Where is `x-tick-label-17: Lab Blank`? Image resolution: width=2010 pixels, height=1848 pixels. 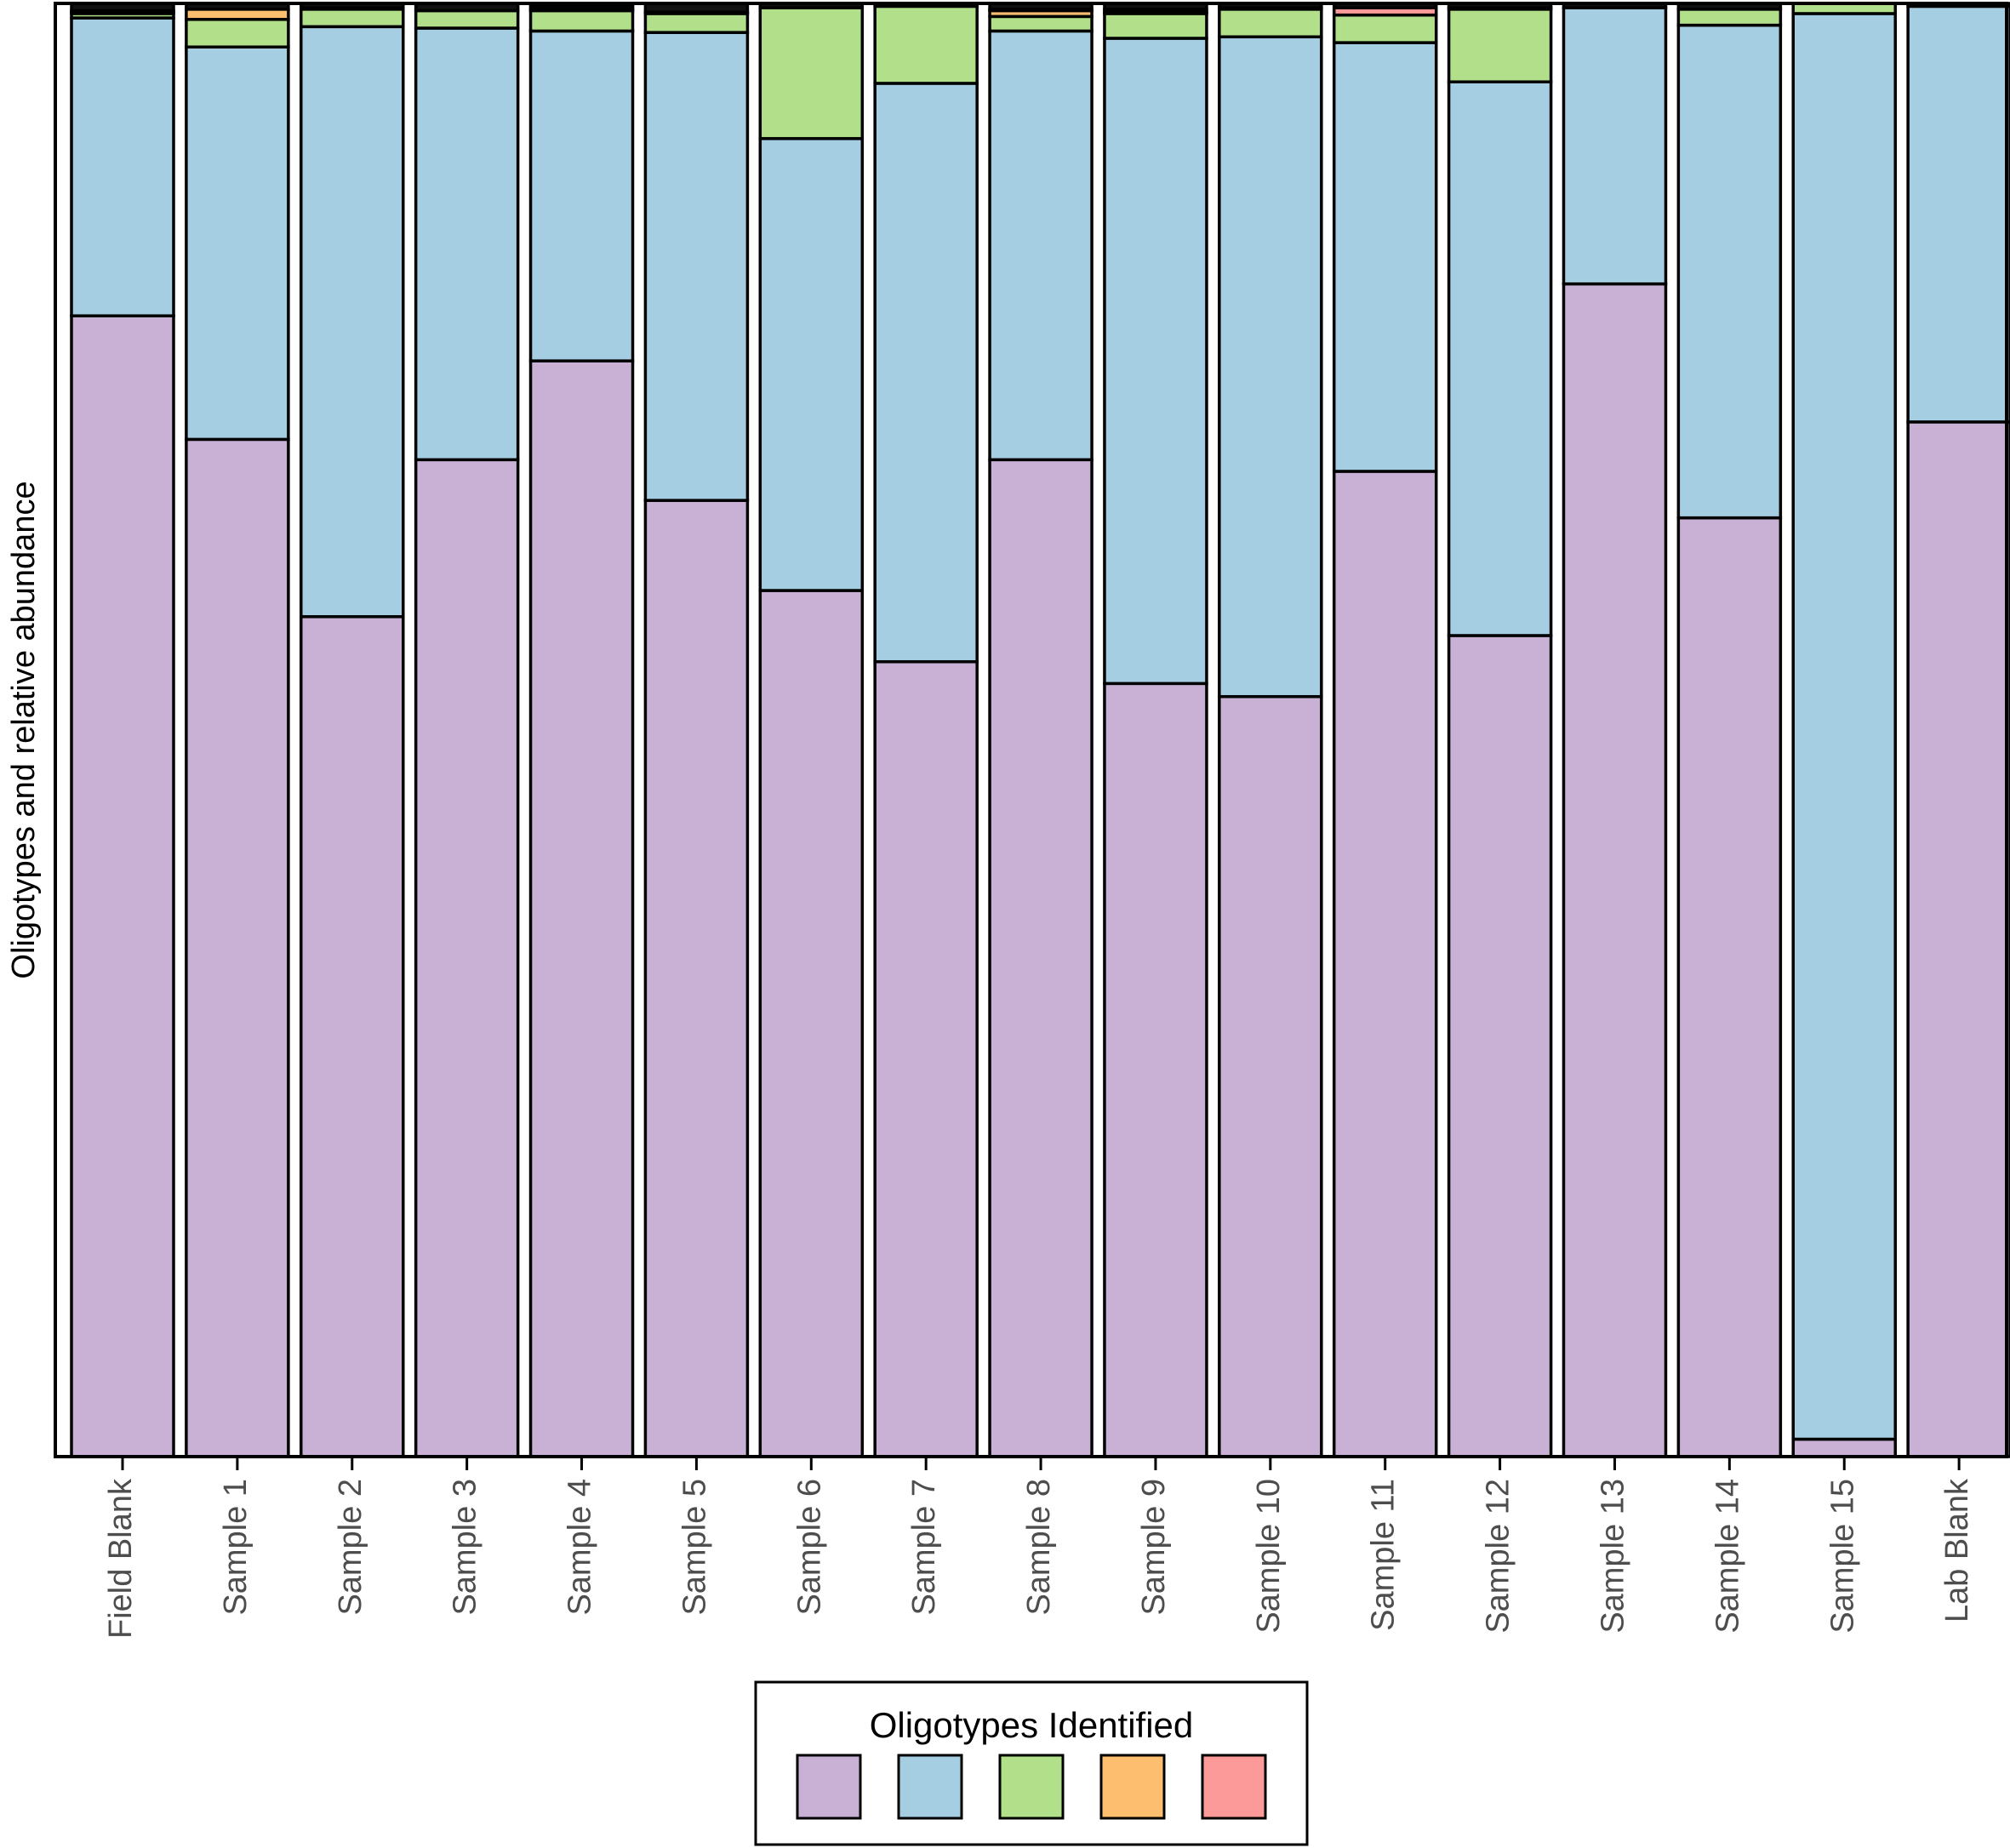 x-tick-label-17: Lab Blank is located at coordinates (1957, 1550).